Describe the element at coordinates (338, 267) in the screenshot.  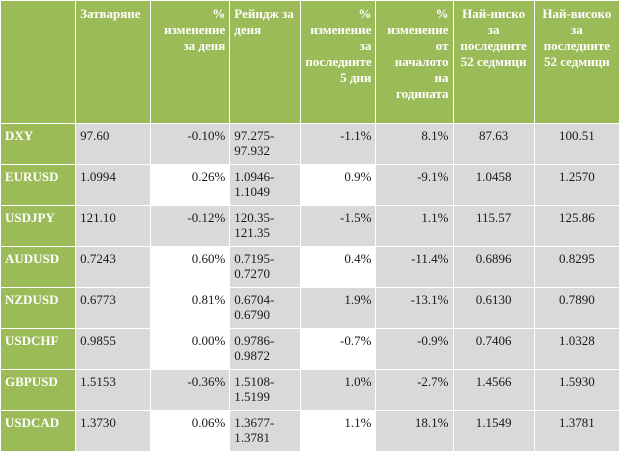
I see `change-5d-cell: 0.4%` at that location.